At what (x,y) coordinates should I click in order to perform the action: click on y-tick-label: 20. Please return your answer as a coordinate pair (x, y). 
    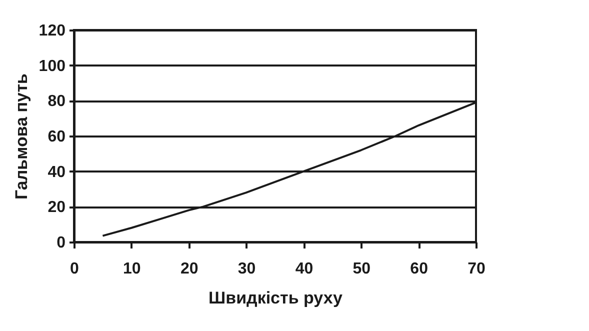
    Looking at the image, I should click on (57, 207).